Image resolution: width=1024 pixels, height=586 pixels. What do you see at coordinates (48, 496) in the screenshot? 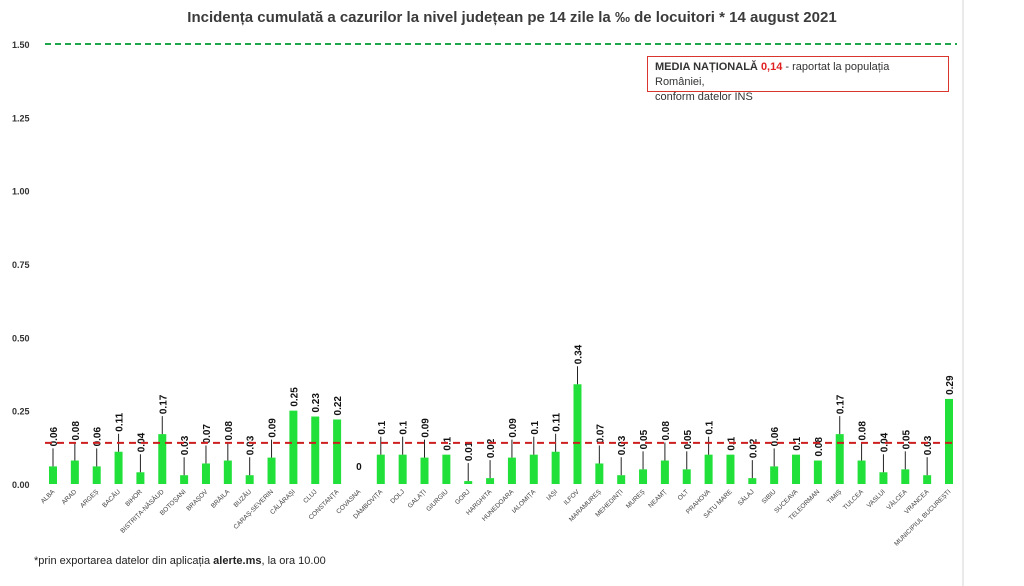
I see `category-label: ALBA` at bounding box center [48, 496].